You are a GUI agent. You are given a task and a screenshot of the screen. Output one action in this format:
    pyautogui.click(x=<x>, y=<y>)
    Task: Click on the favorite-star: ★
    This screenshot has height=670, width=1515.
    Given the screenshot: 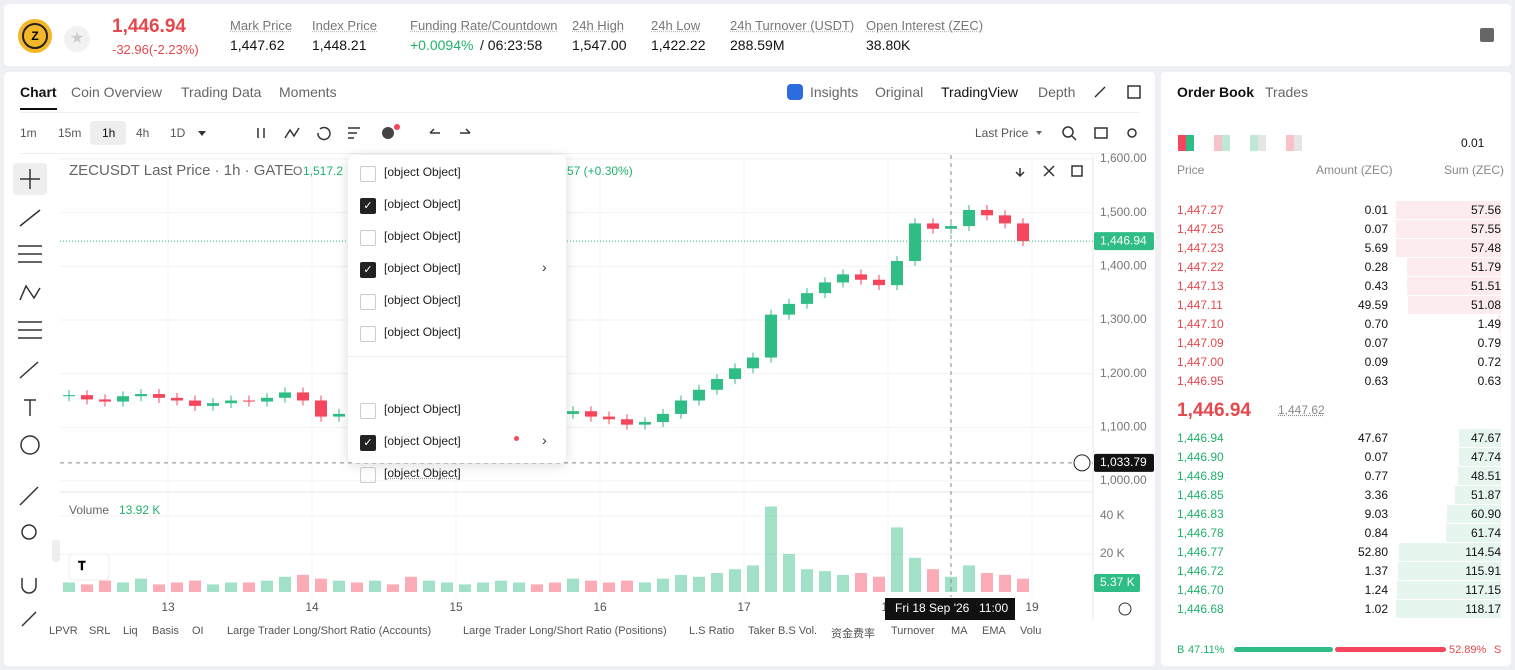 What is the action you would take?
    pyautogui.click(x=77, y=39)
    